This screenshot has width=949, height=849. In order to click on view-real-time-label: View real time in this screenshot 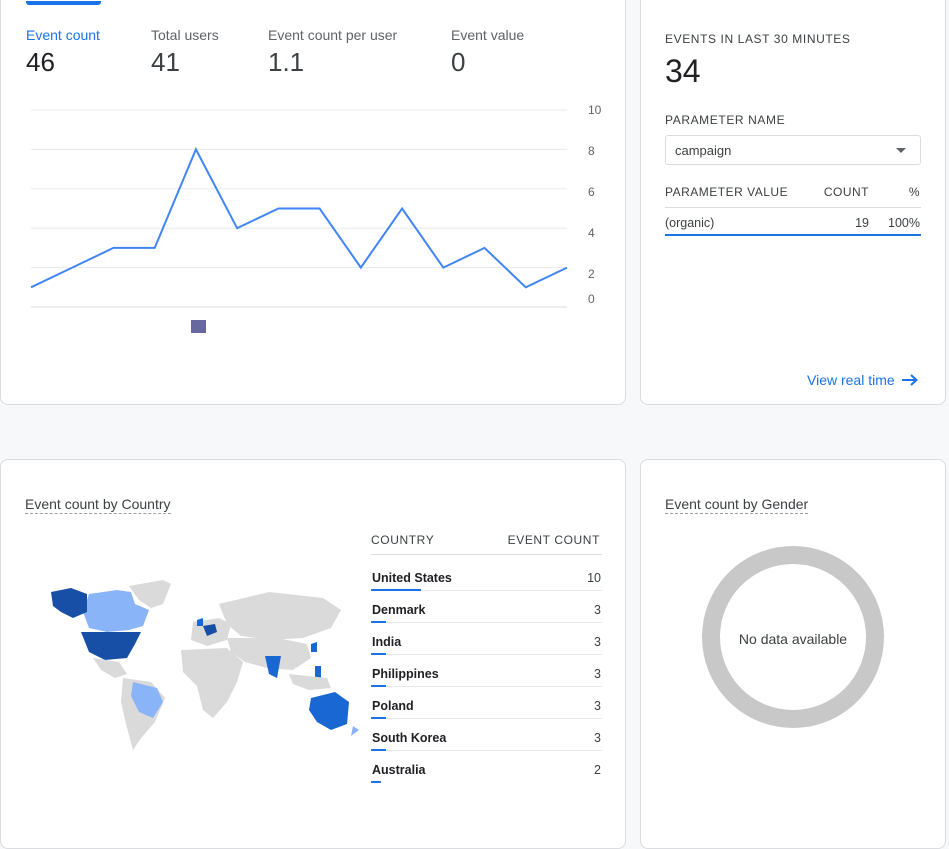, I will do `click(851, 380)`.